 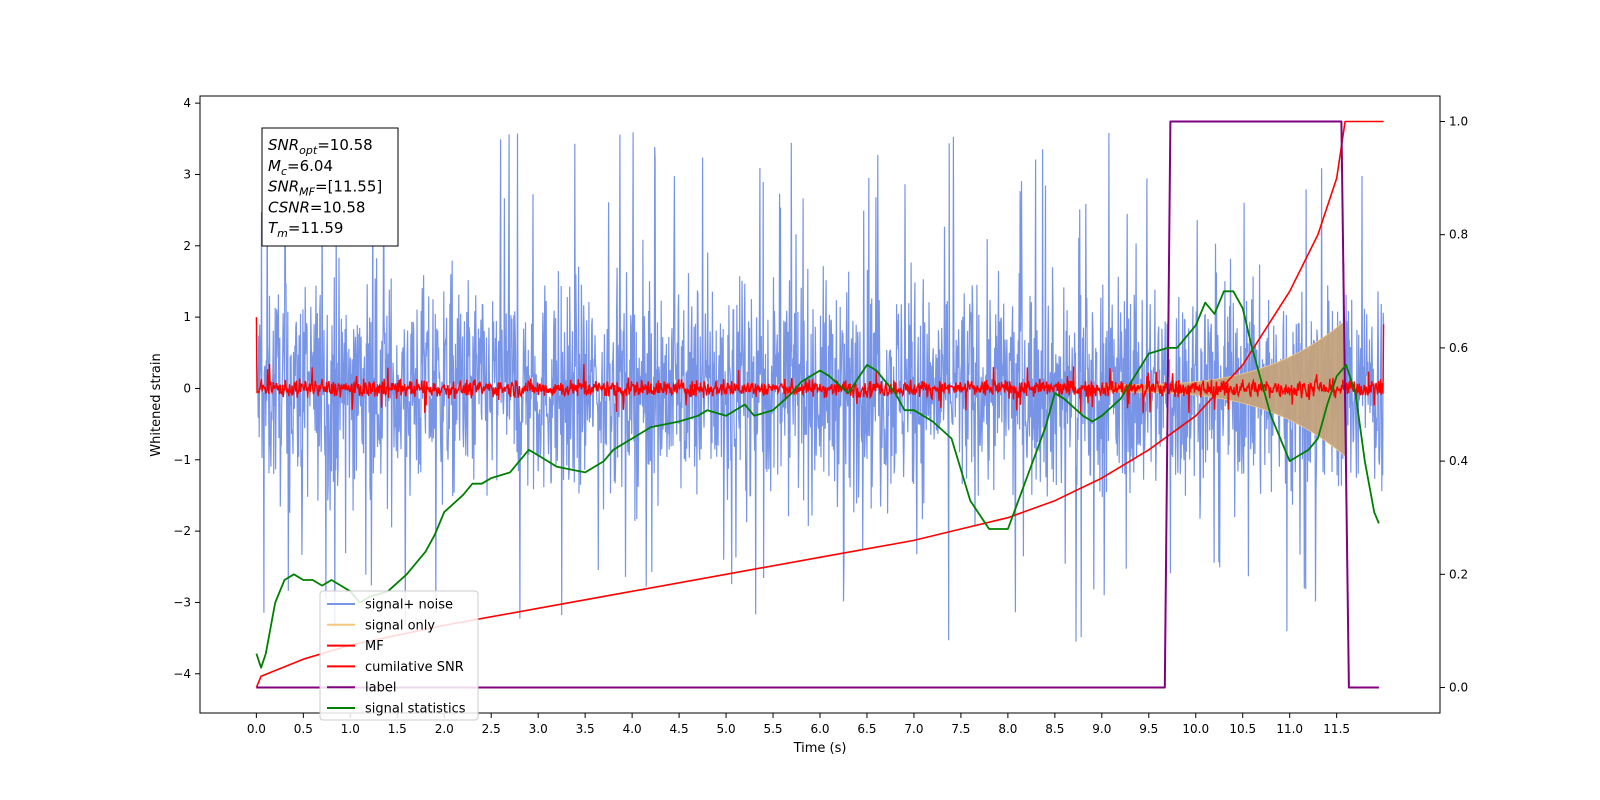 I want to click on y2-tick-label: 0.6, so click(x=1458, y=348).